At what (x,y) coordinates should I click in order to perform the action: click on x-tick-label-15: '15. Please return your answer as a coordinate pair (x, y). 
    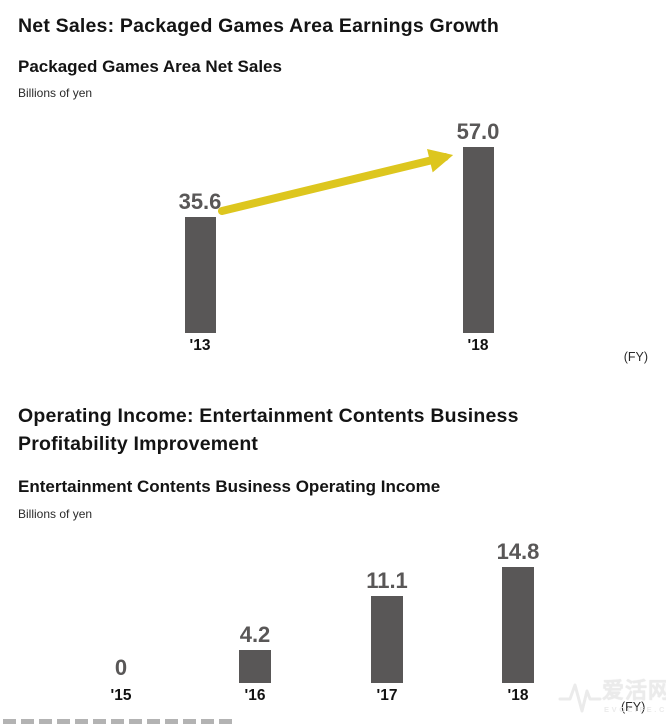
    Looking at the image, I should click on (121, 695).